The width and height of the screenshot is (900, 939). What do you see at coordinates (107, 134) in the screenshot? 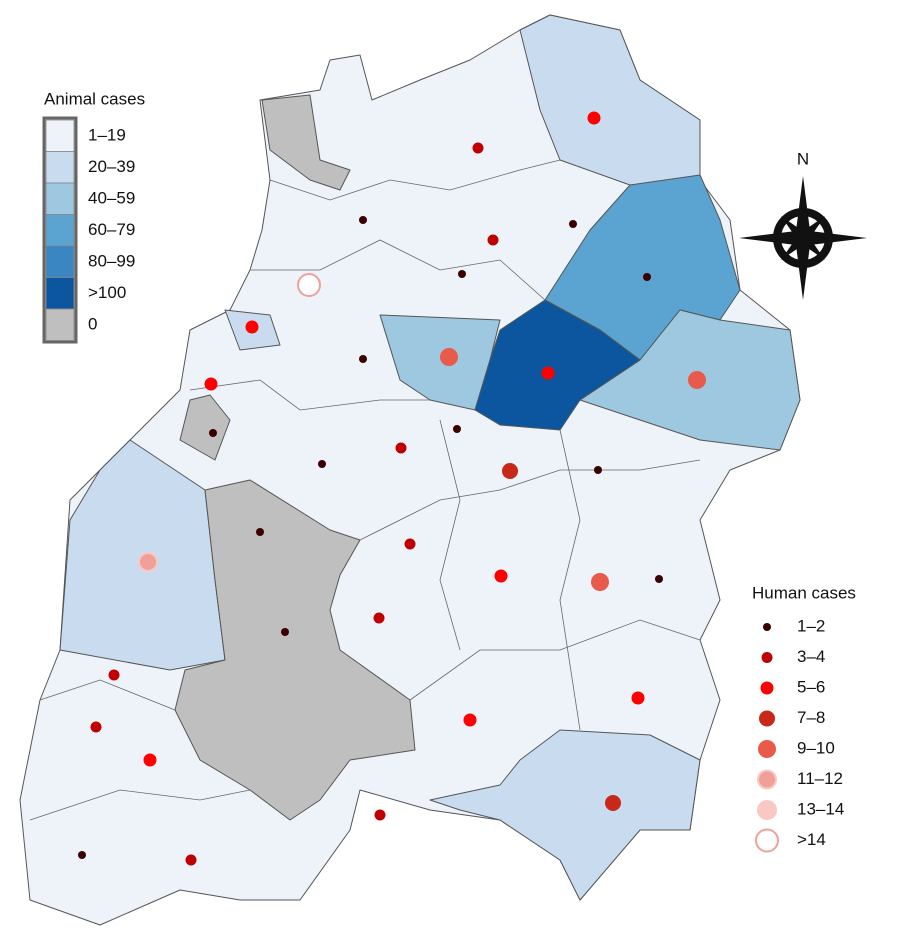
I see `legend-label: 1–19` at bounding box center [107, 134].